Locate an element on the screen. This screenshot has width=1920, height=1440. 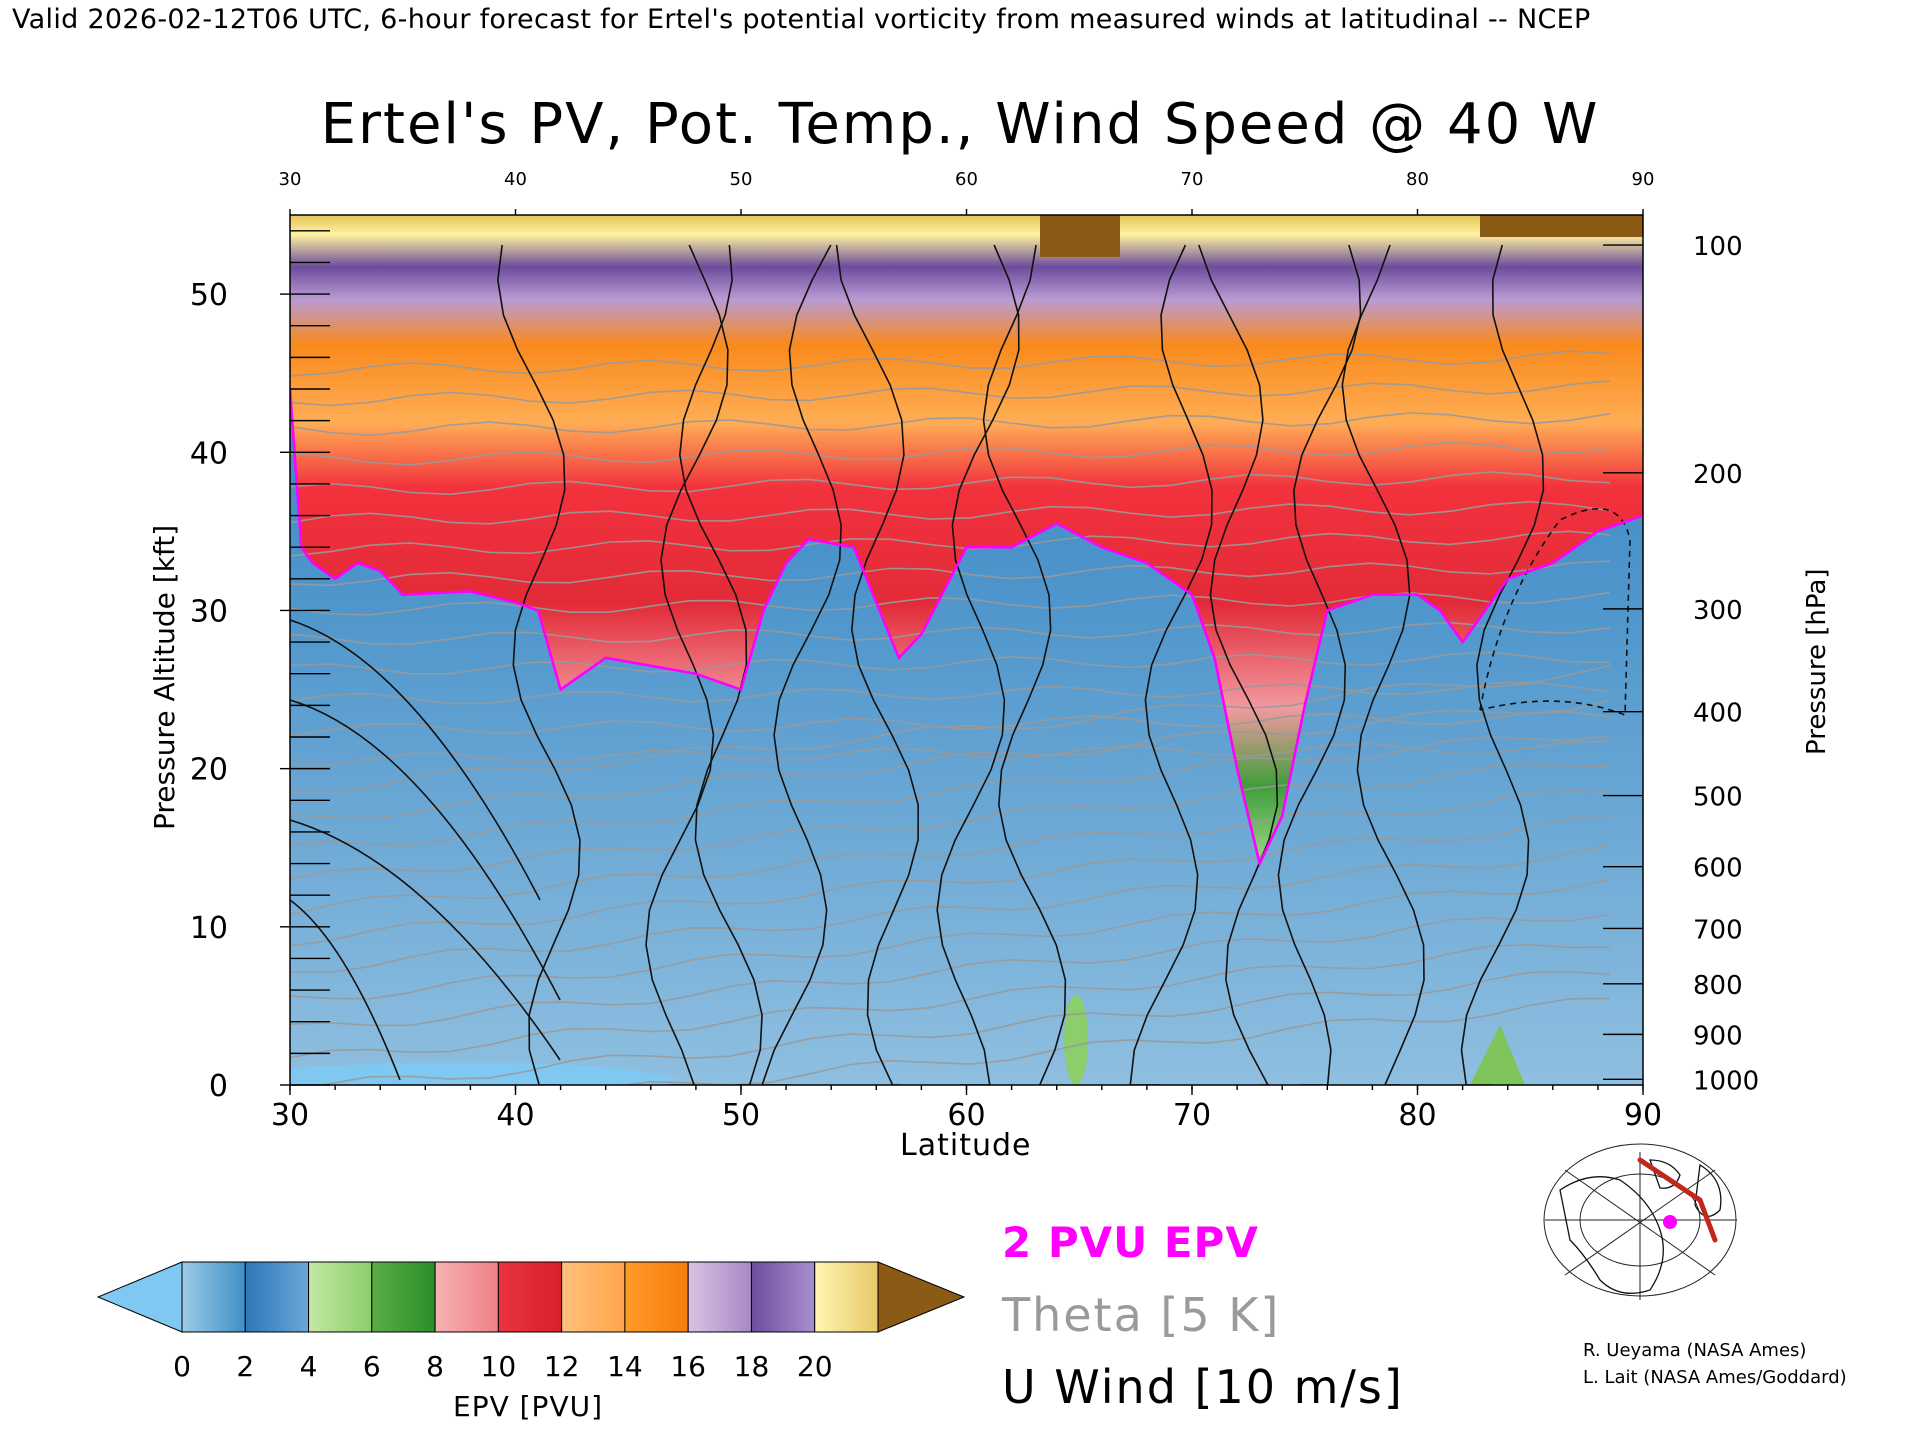
x-top-tick-label: 80 is located at coordinates (1417, 179).